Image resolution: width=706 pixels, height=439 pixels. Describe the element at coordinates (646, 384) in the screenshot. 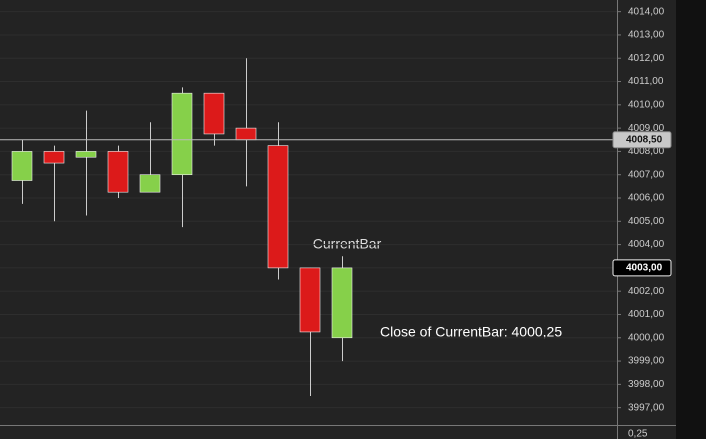

I see `y-tick-label: 3998,00` at that location.